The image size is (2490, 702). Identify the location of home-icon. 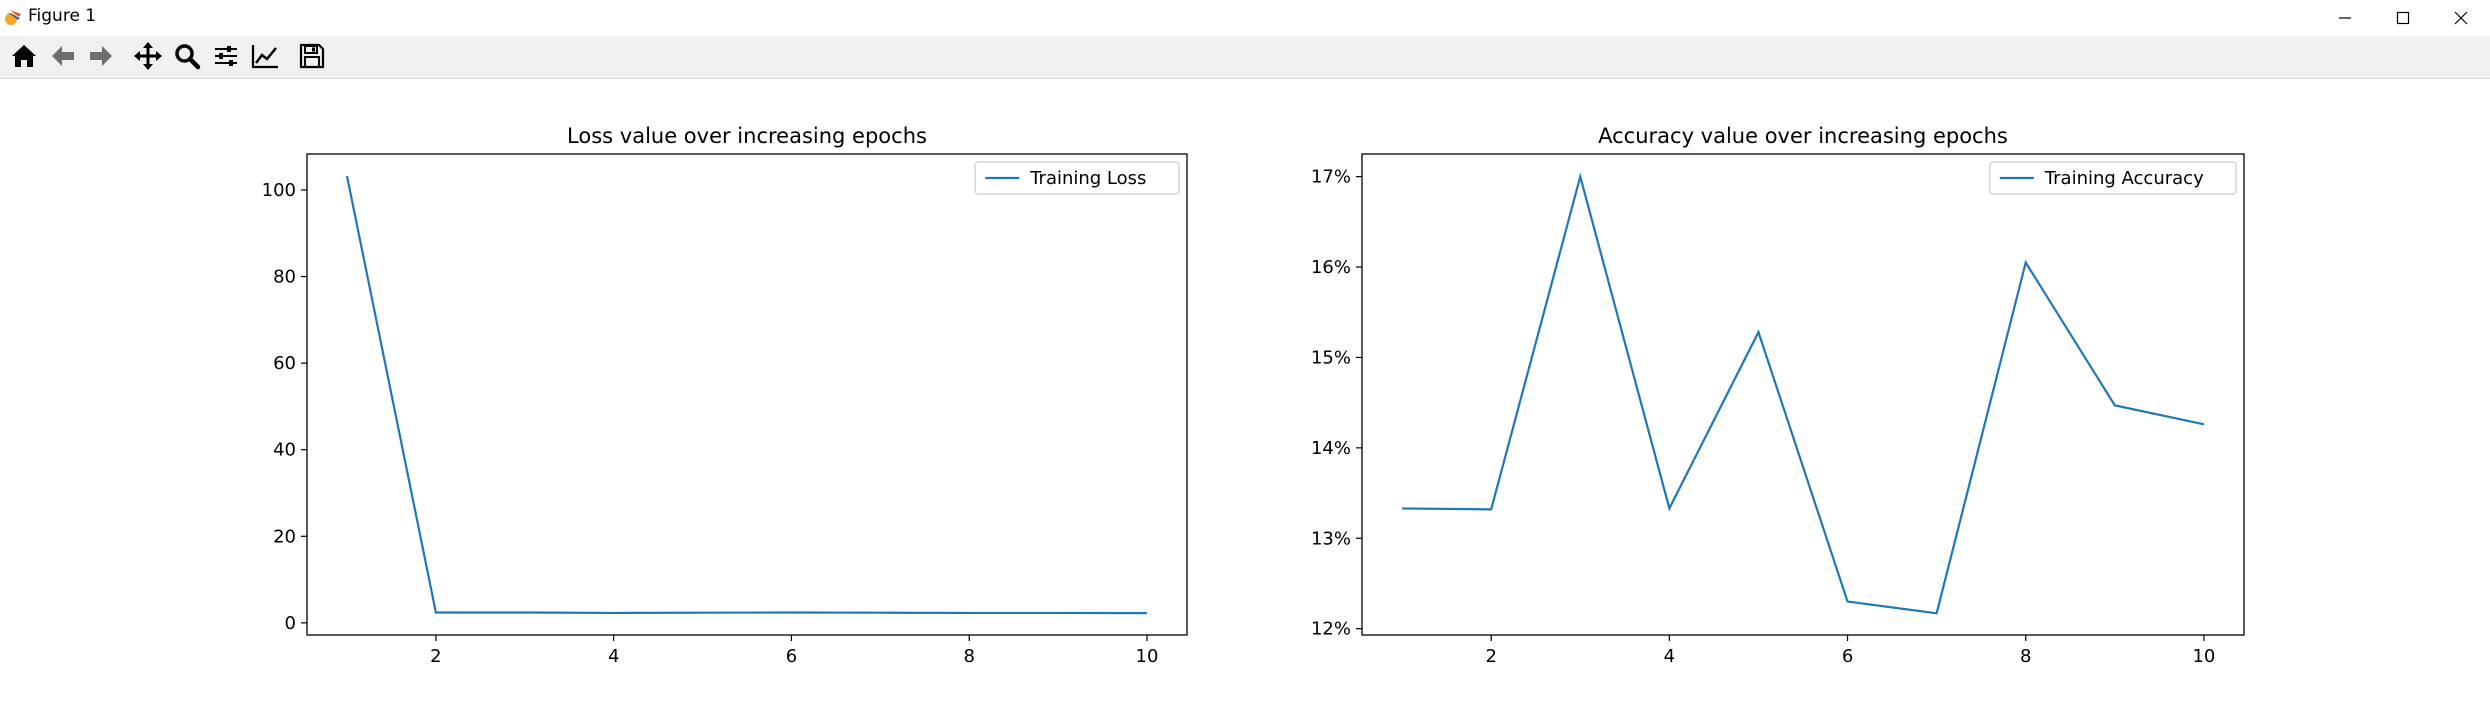
(24, 56).